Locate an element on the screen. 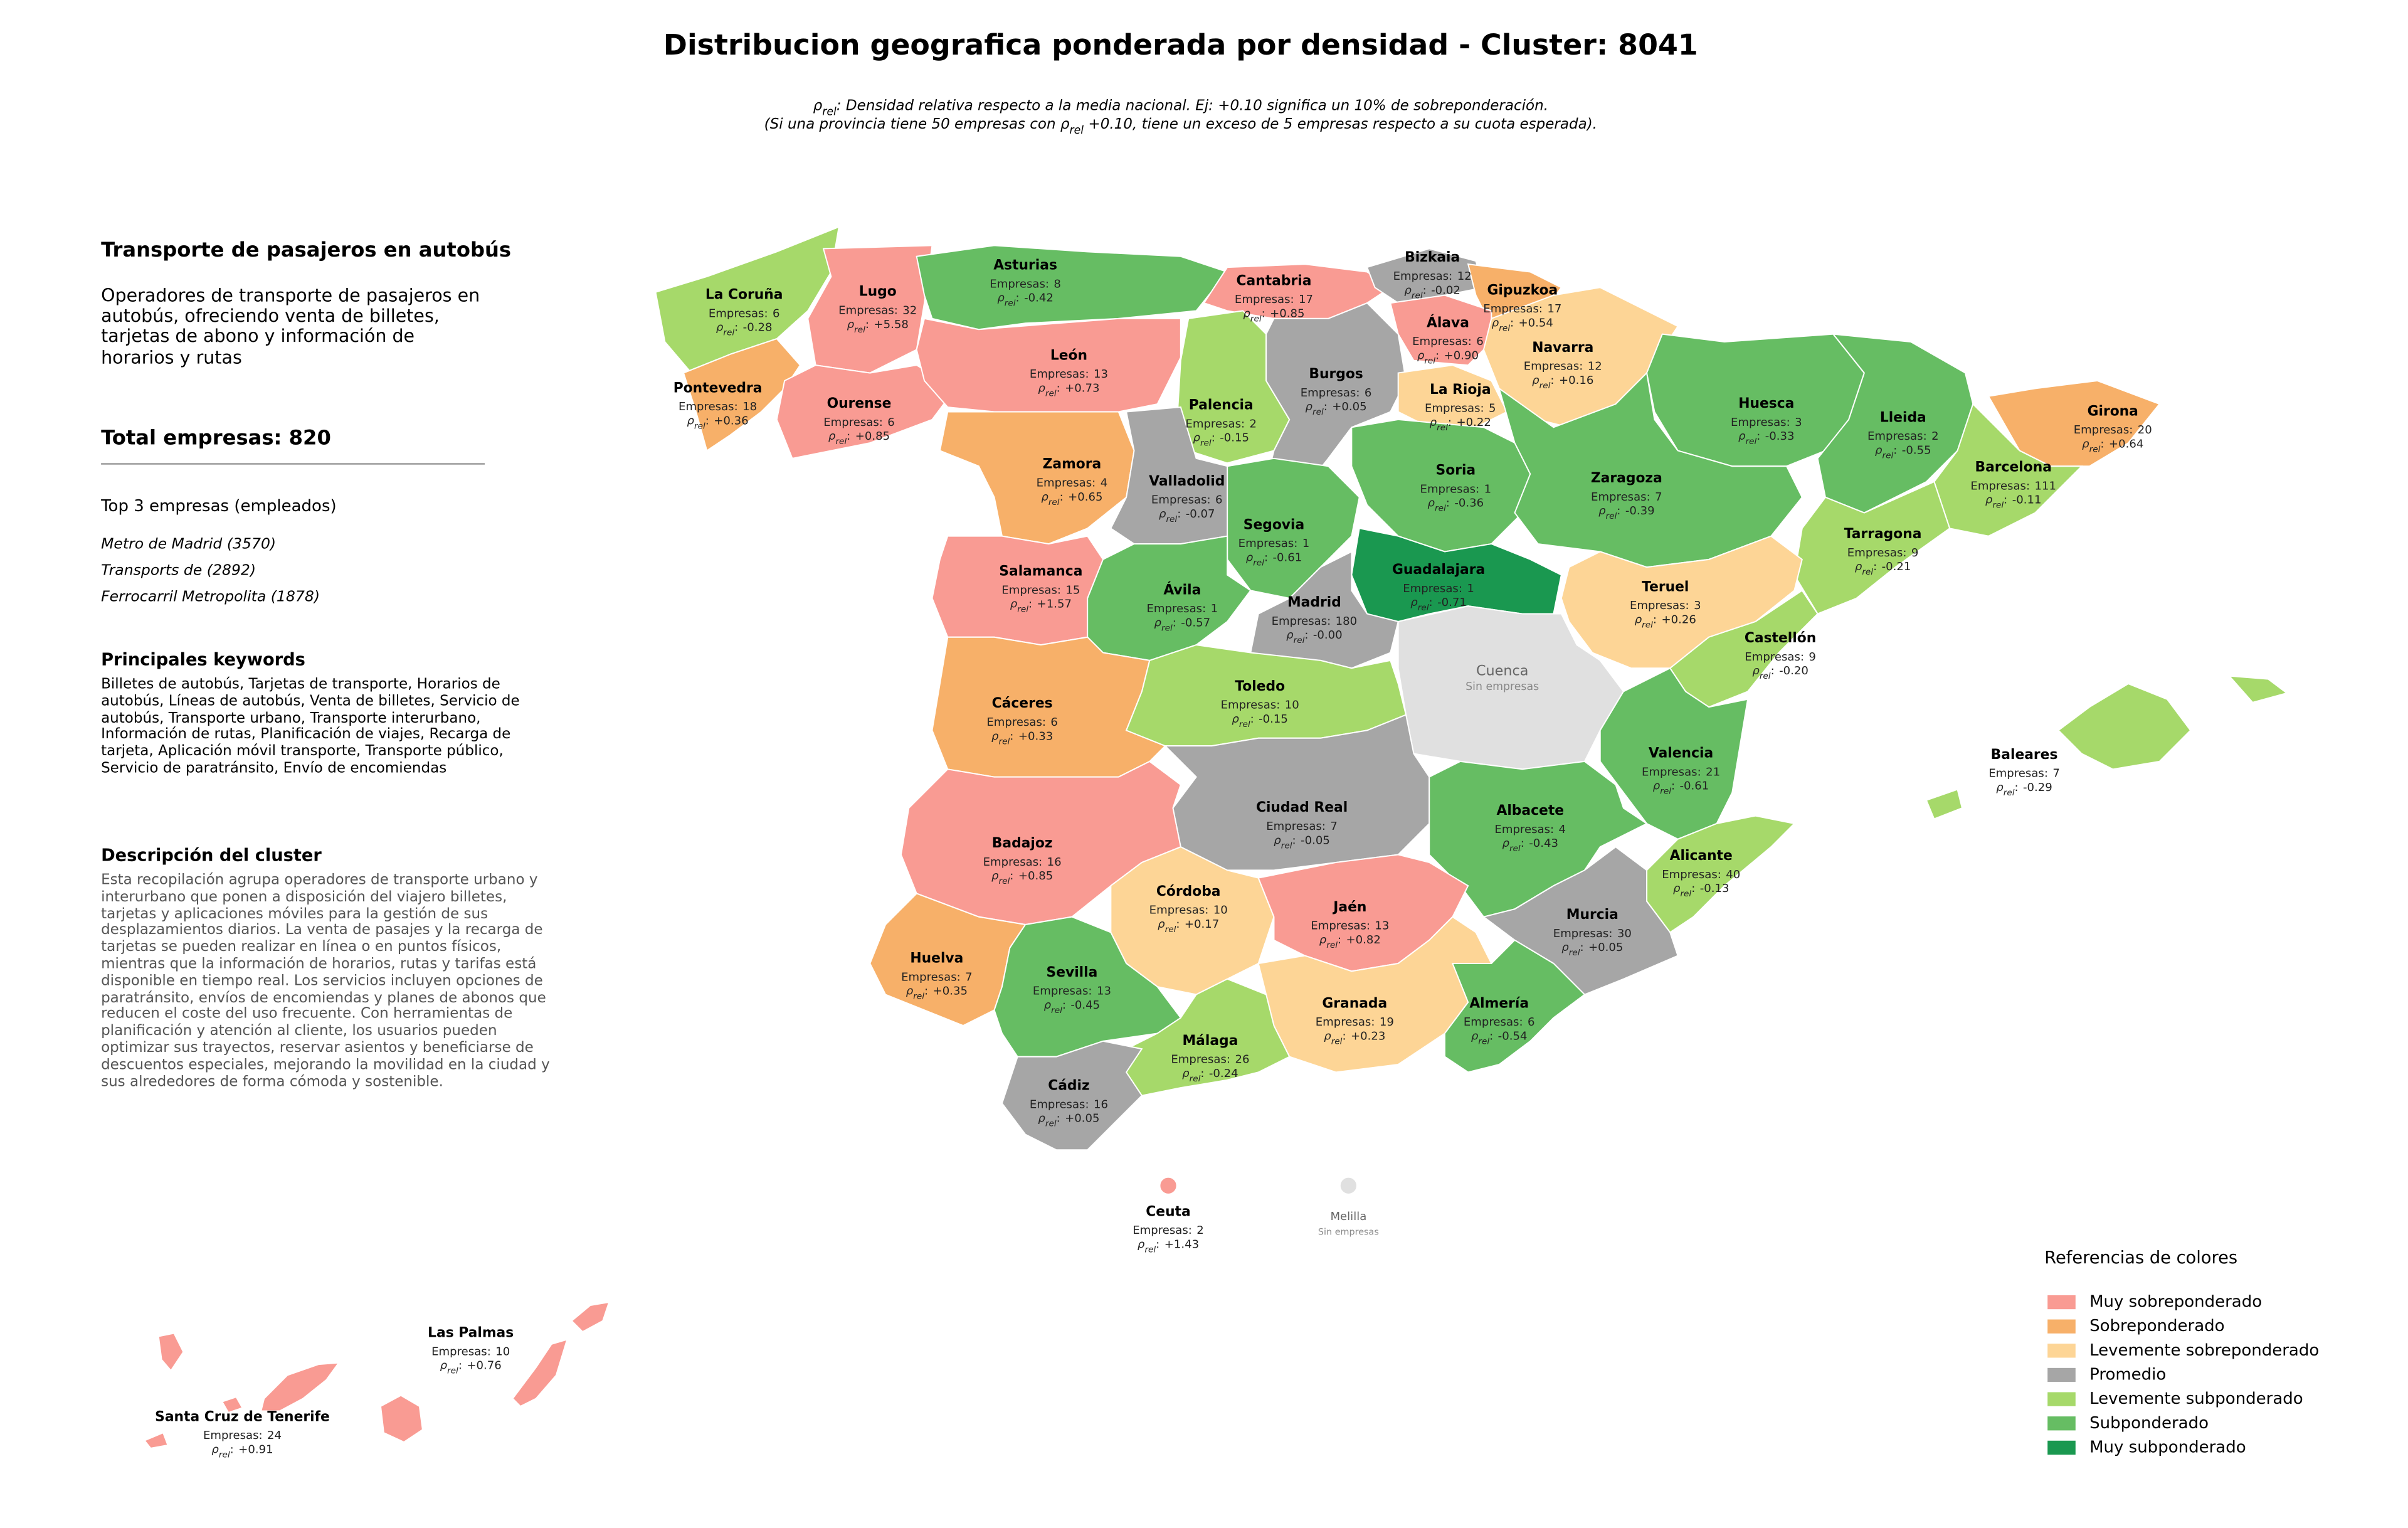 Image resolution: width=2408 pixels, height=1528 pixels. rho-value: +0.54 is located at coordinates (1536, 322).